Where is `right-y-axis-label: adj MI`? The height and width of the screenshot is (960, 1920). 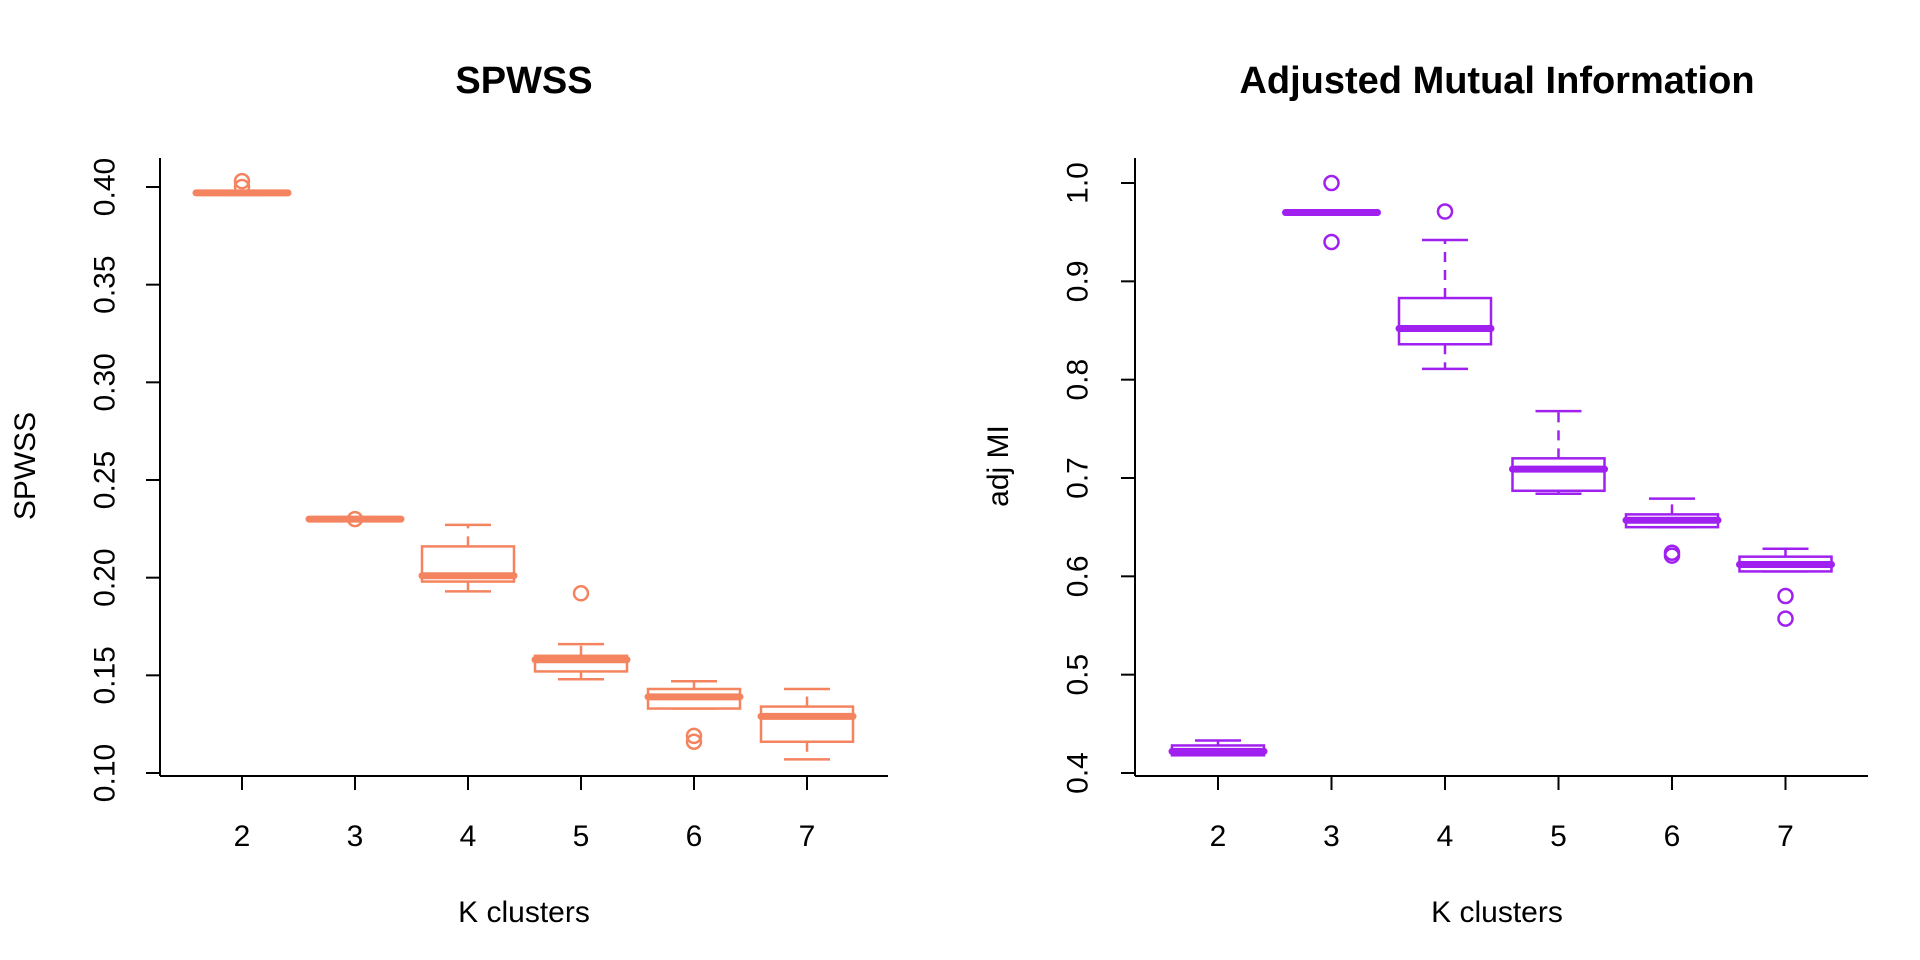 right-y-axis-label: adj MI is located at coordinates (998, 466).